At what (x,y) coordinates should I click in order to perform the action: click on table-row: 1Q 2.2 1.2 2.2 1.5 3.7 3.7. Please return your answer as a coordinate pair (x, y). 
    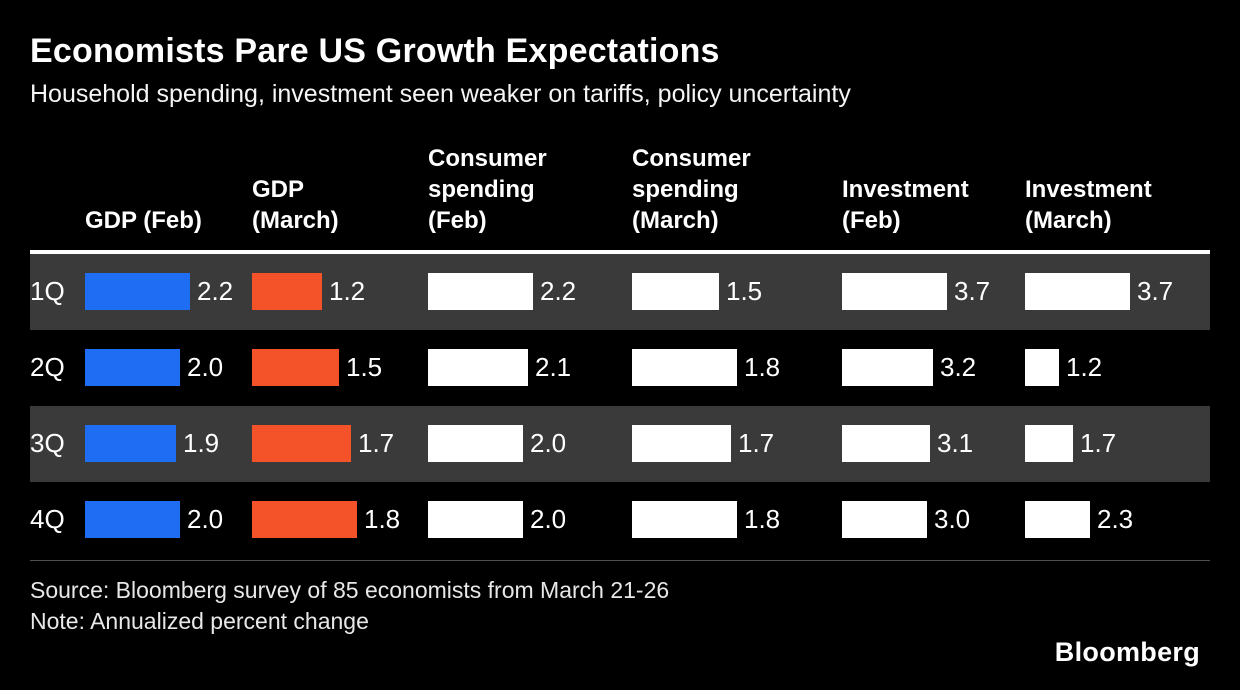
    Looking at the image, I should click on (620, 291).